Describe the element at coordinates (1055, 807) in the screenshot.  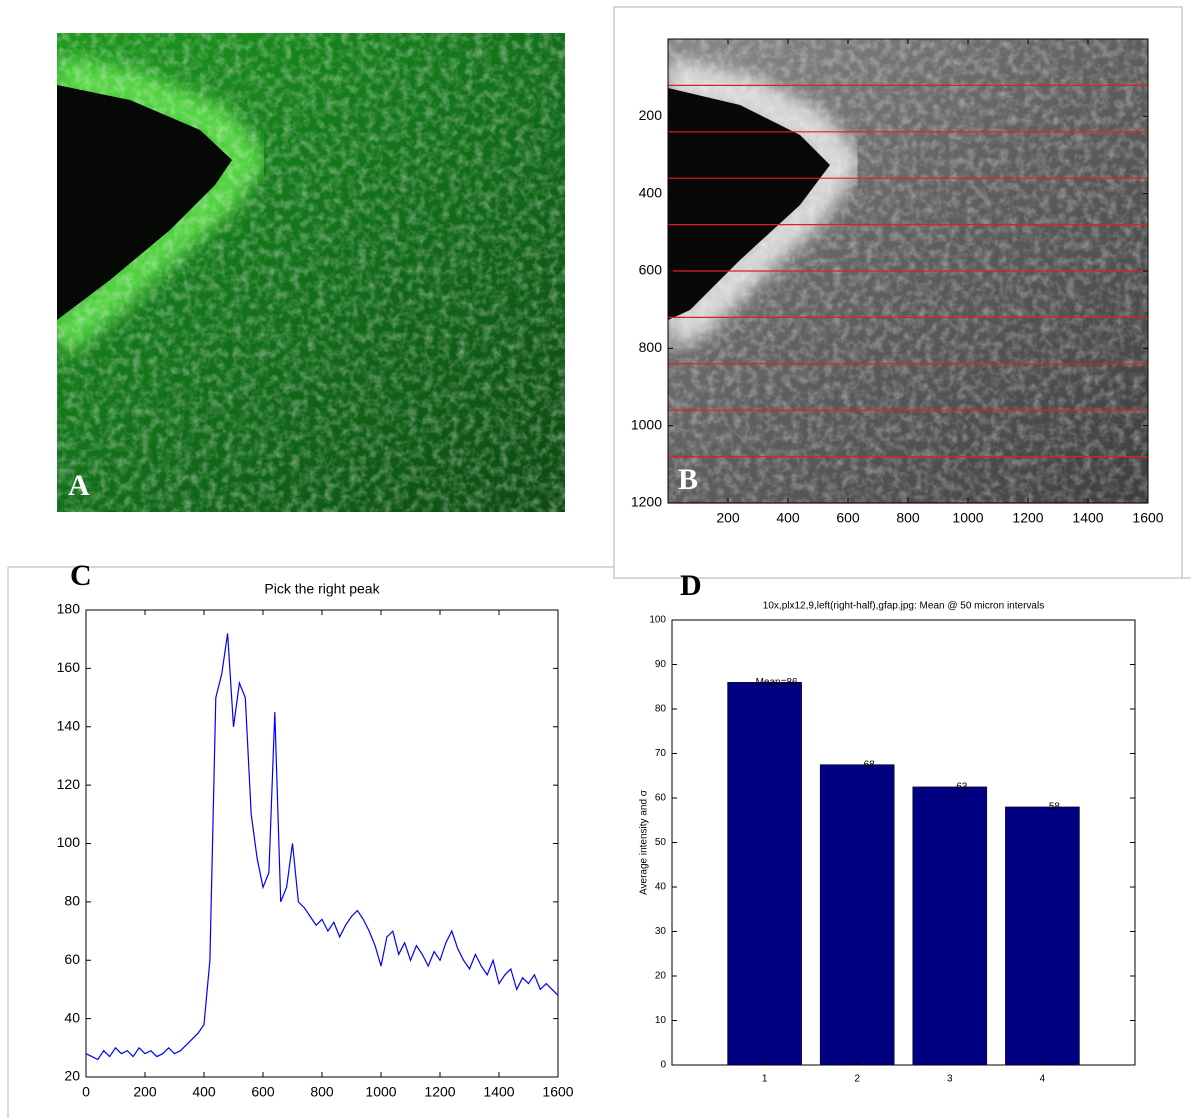
I see `value-label: 58` at that location.